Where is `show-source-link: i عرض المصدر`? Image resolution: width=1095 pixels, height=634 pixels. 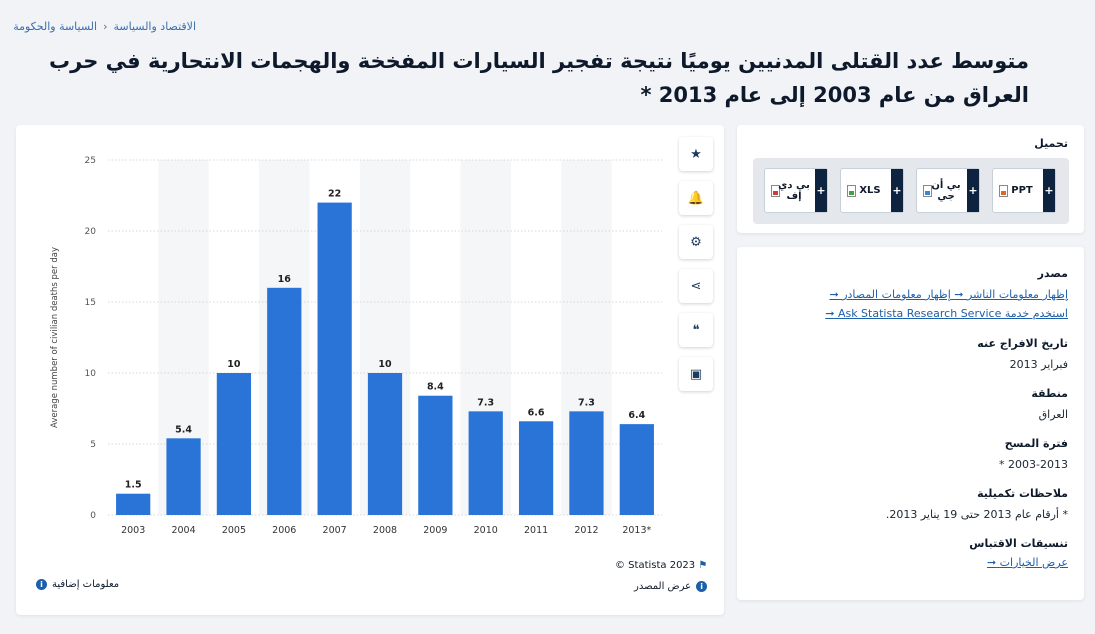
show-source-link: i عرض المصدر is located at coordinates (671, 586).